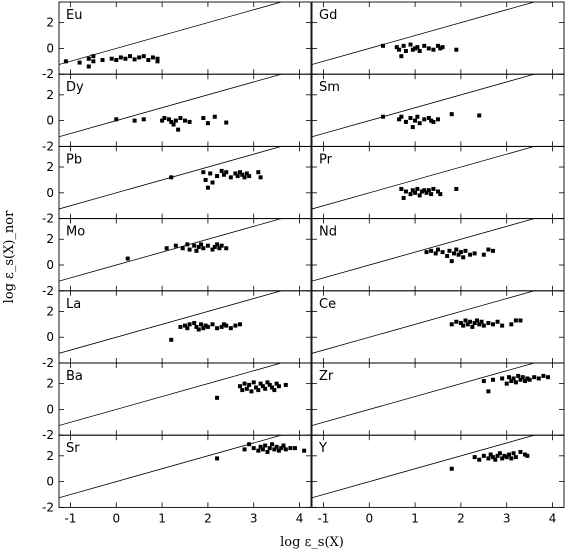 Image resolution: width=568 pixels, height=552 pixels. What do you see at coordinates (322, 448) in the screenshot?
I see `panel-label-y: Y` at bounding box center [322, 448].